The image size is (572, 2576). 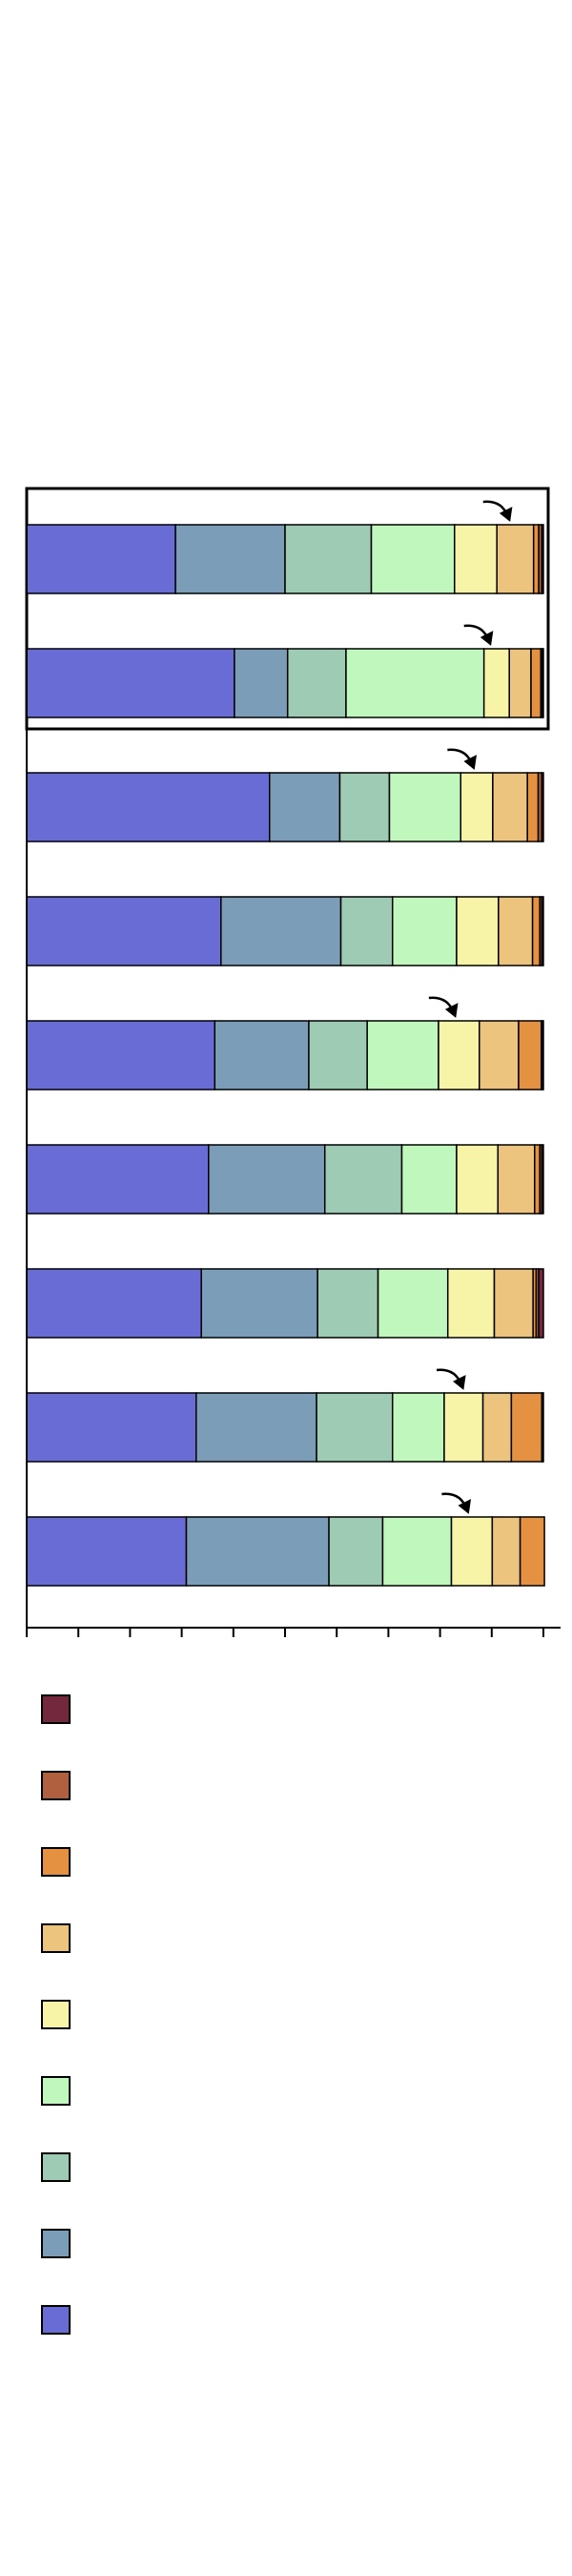 What do you see at coordinates (356, 1551) in the screenshot?
I see `bar-segment-row9-series3` at bounding box center [356, 1551].